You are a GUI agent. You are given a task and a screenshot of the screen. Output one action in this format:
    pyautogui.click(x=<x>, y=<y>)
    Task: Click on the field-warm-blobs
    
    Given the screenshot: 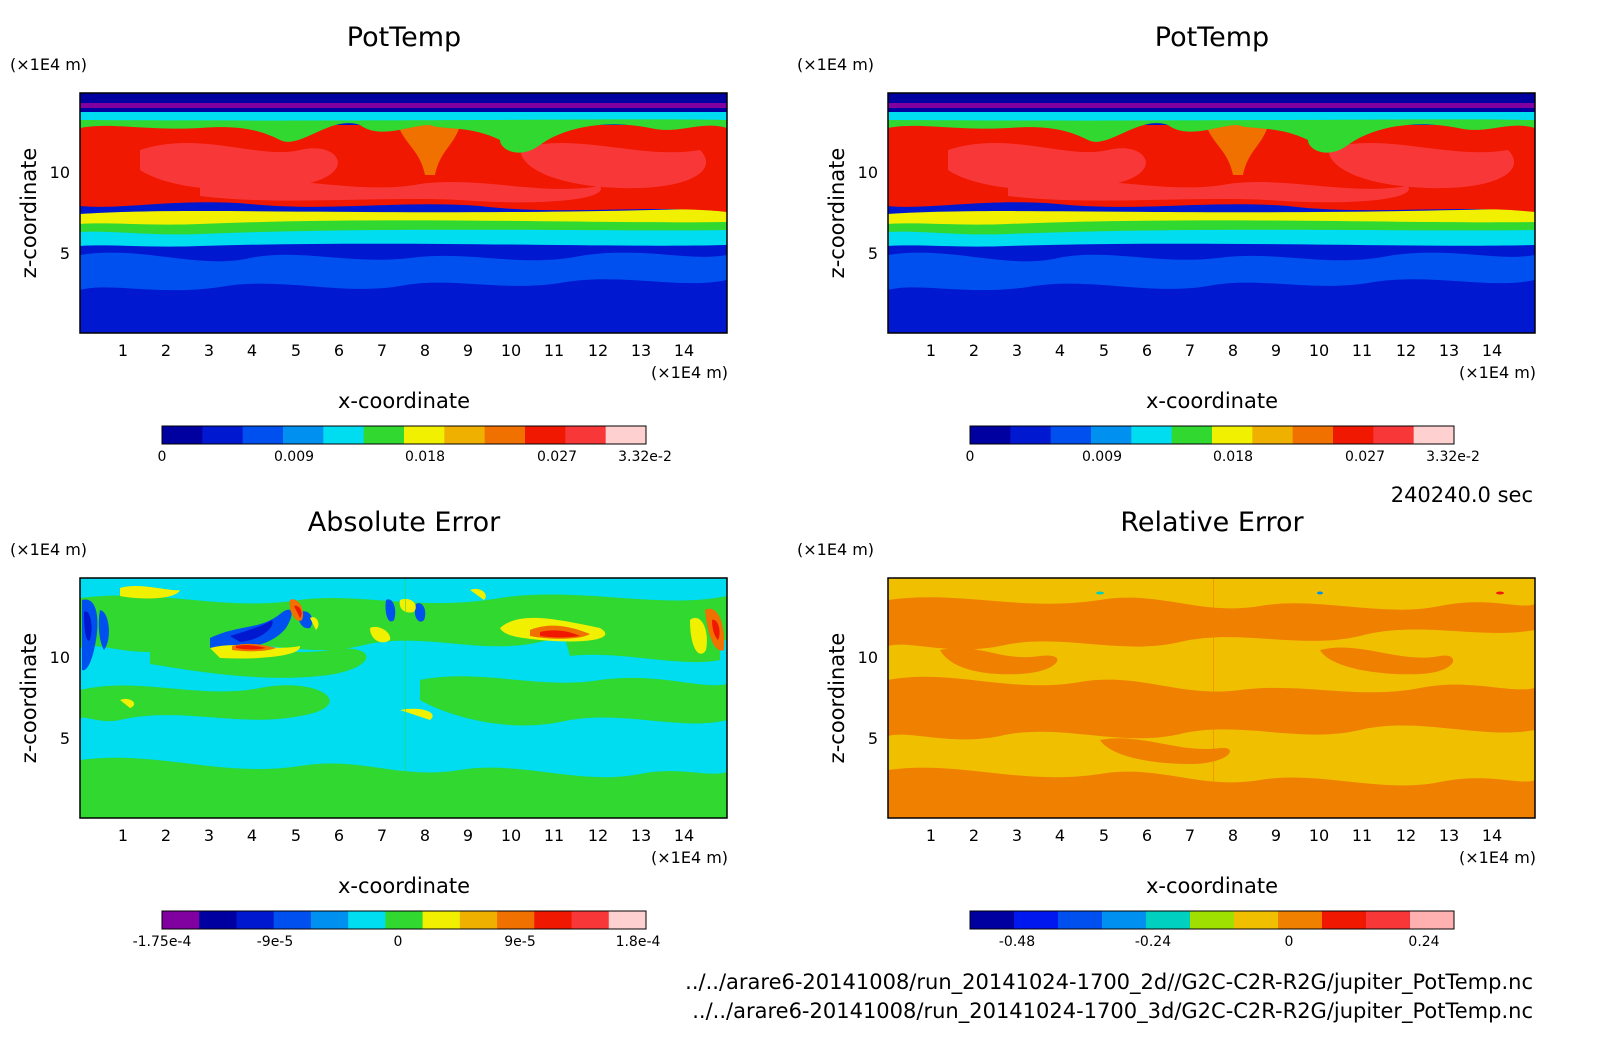 What is the action you would take?
    pyautogui.click(x=423, y=172)
    